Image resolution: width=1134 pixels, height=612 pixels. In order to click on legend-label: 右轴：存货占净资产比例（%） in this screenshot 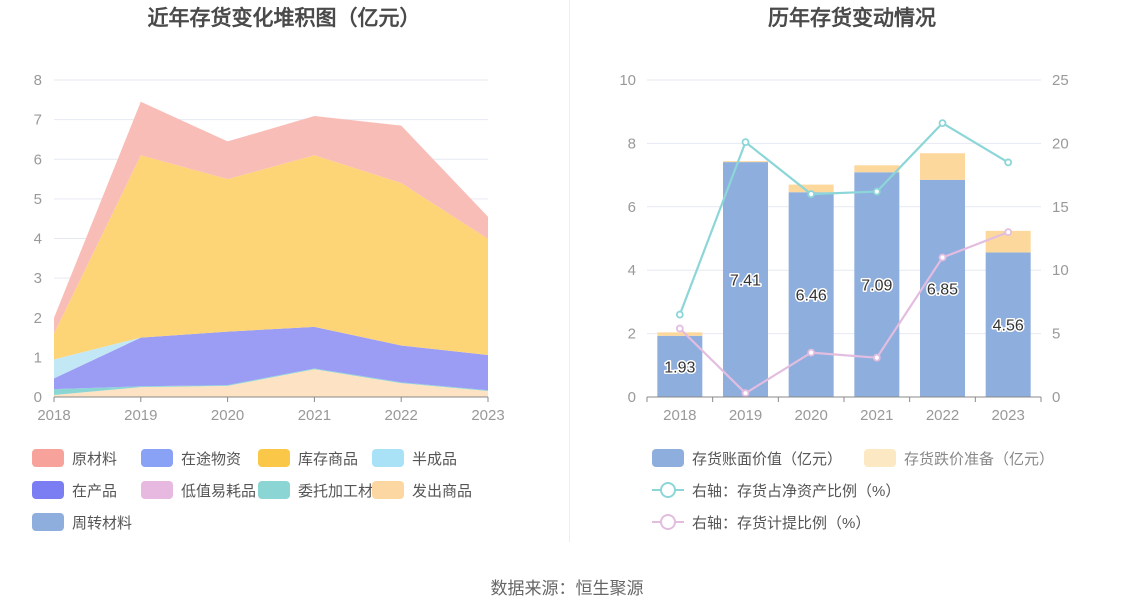, I will do `click(796, 491)`.